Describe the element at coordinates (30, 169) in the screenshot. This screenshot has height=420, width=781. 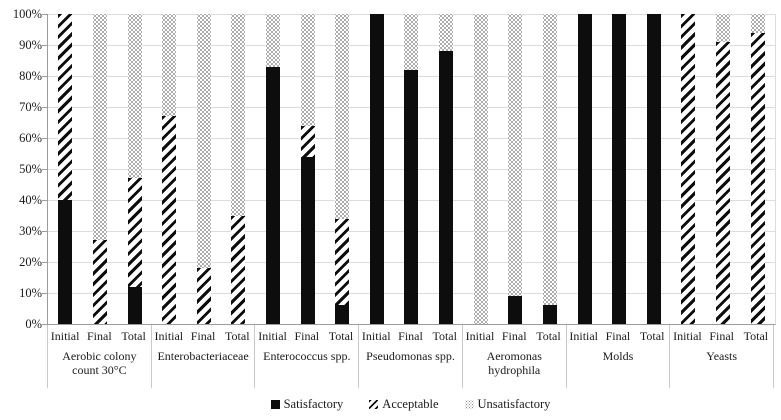
I see `y-tick-label: 50%` at that location.